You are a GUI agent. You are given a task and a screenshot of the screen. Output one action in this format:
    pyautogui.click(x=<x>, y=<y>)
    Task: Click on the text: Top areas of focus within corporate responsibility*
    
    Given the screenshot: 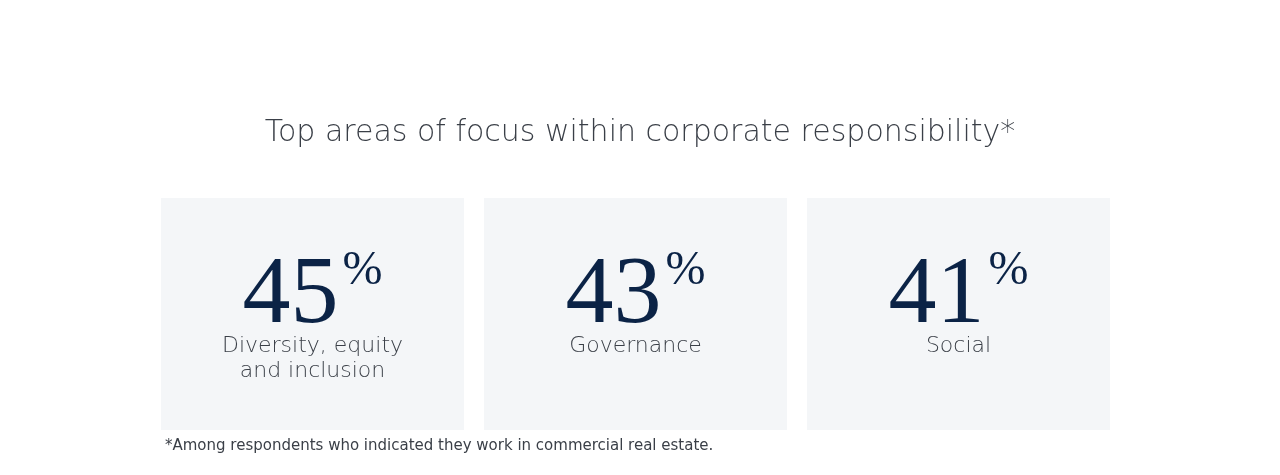 What is the action you would take?
    pyautogui.click(x=640, y=130)
    